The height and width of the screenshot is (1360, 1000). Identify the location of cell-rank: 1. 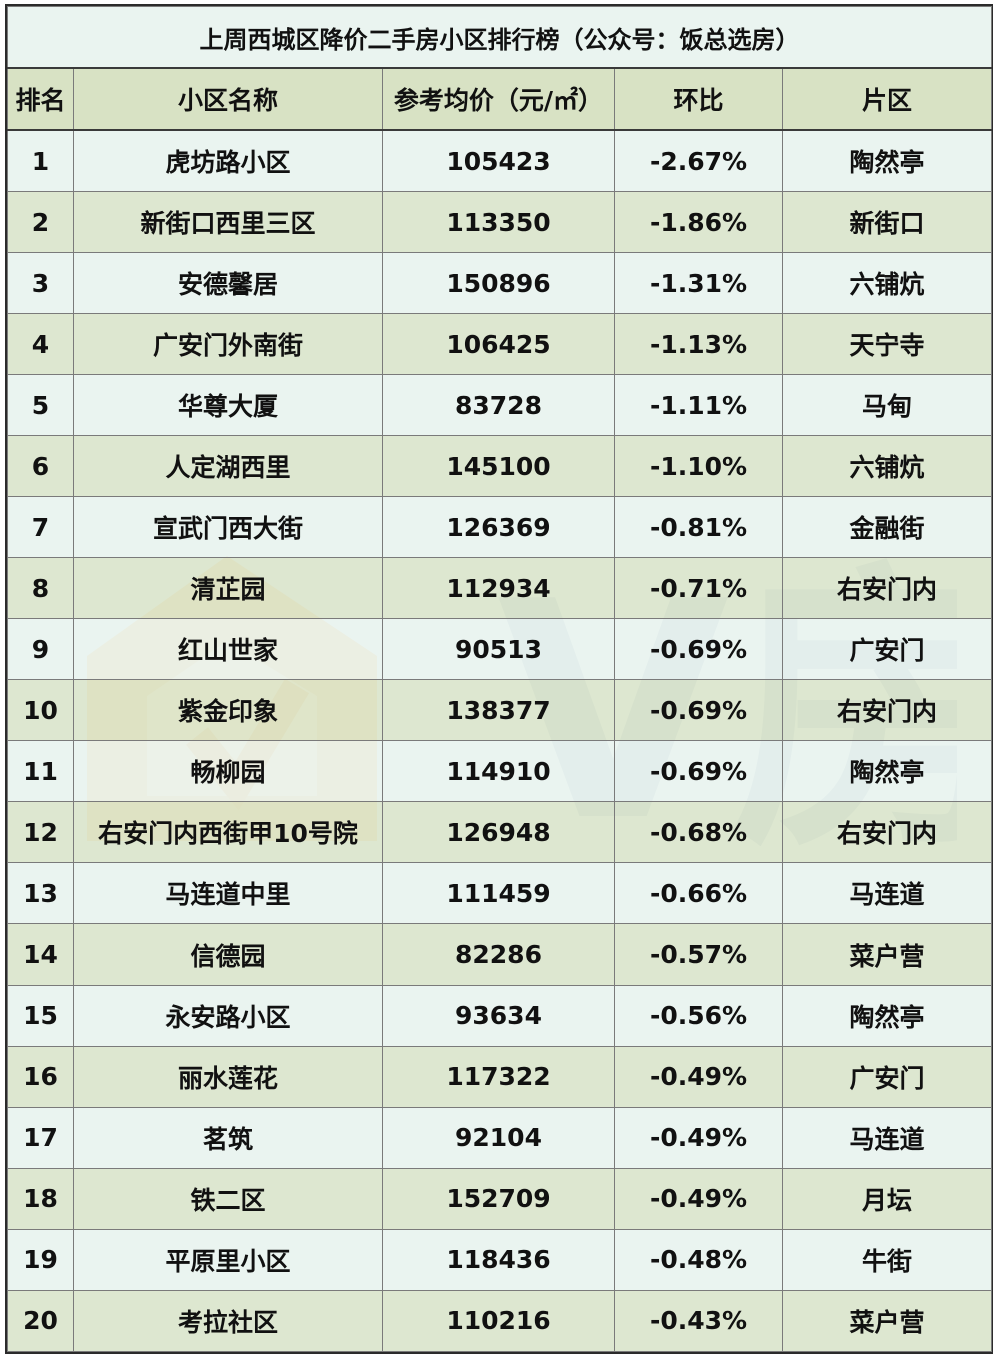
(40, 161).